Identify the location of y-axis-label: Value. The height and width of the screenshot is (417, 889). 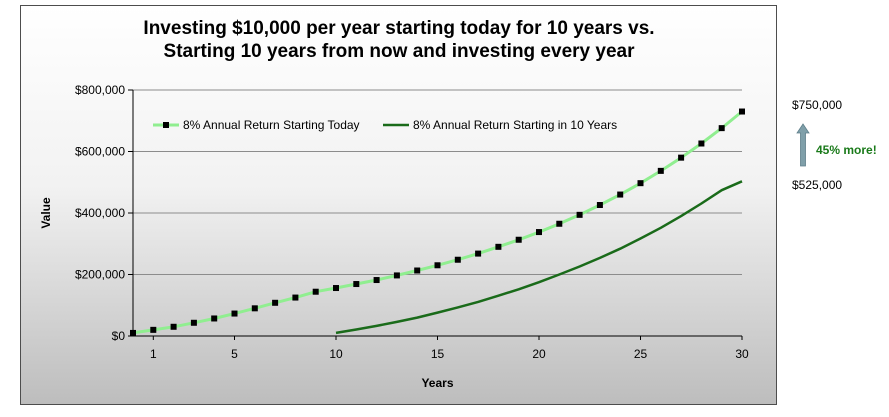
(46, 213).